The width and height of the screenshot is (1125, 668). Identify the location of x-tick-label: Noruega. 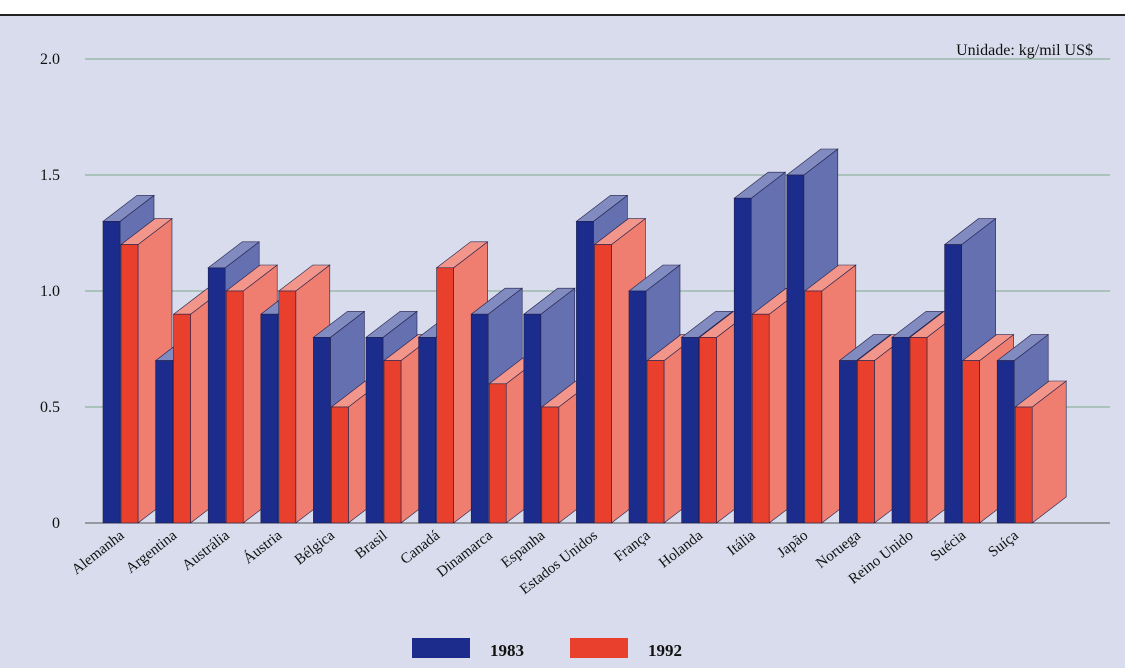
(838, 549).